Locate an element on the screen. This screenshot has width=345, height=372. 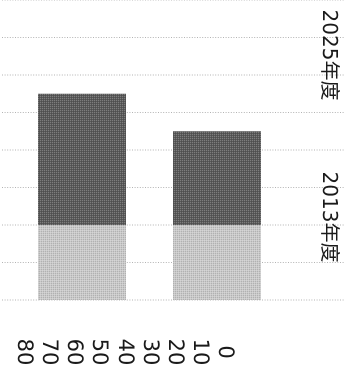
value-tick-labels: 80 70 60 50 40 30 20 10 0 is located at coordinates (125, 352).